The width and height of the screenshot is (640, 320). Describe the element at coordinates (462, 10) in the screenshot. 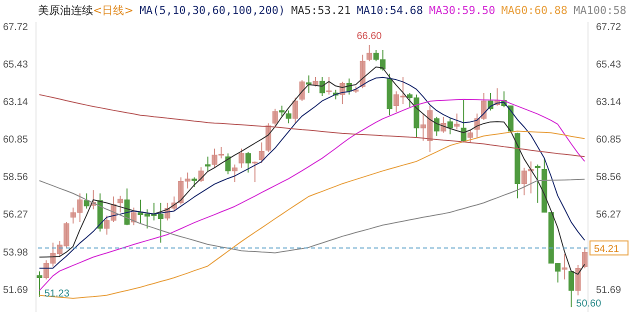

I see `text: MA30:59.50` at that location.